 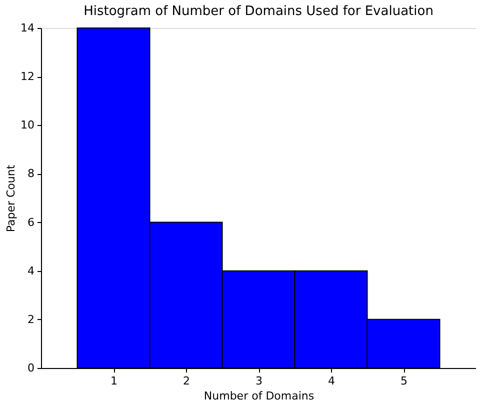 I want to click on y-axis-title: Paper Count, so click(x=11, y=198).